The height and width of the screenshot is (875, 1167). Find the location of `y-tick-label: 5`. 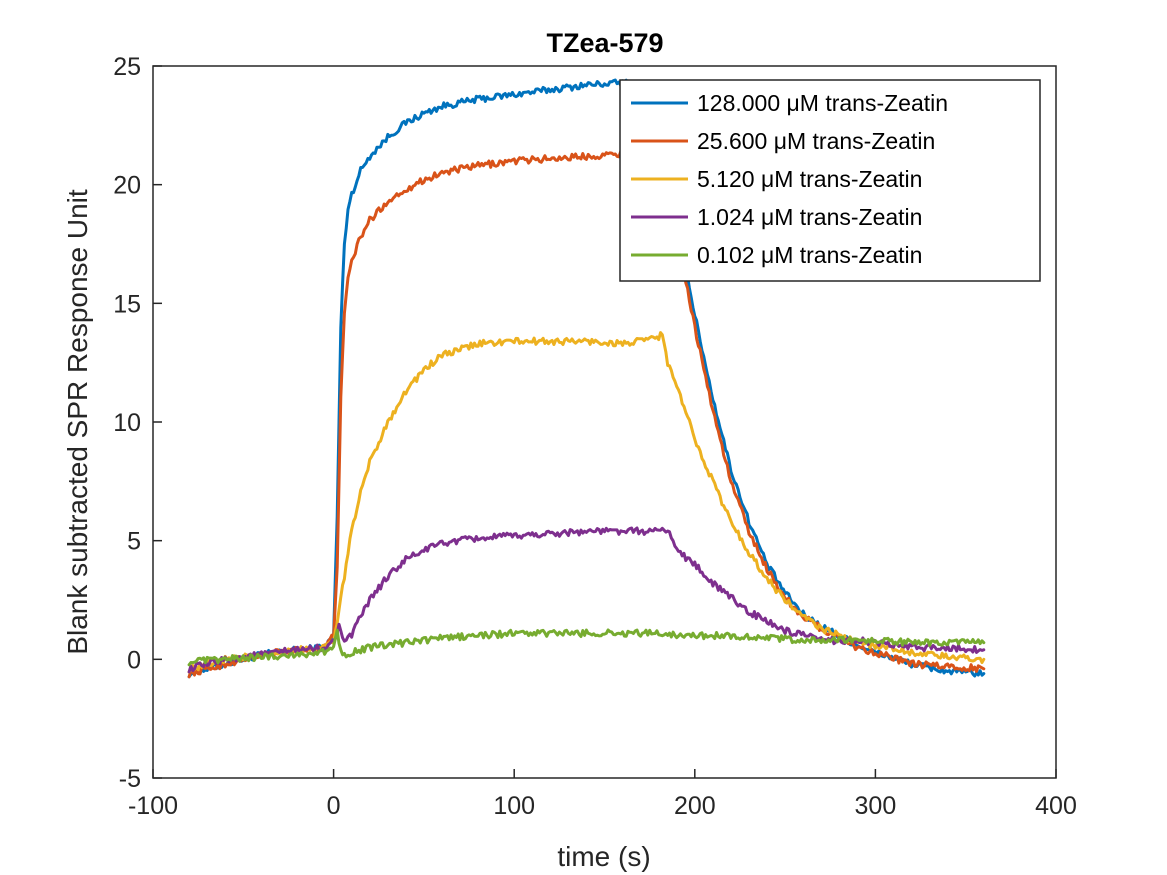

y-tick-label: 5 is located at coordinates (134, 542).